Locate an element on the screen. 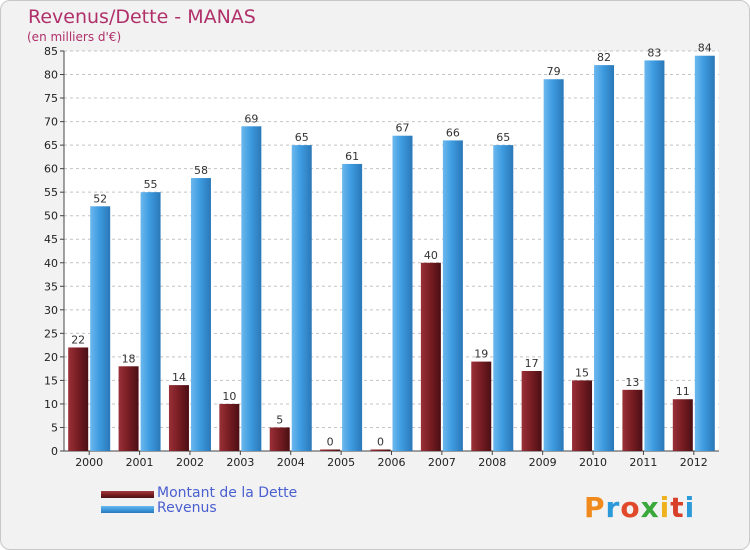 The width and height of the screenshot is (750, 550). legend-label-revenue: Revenus is located at coordinates (187, 508).